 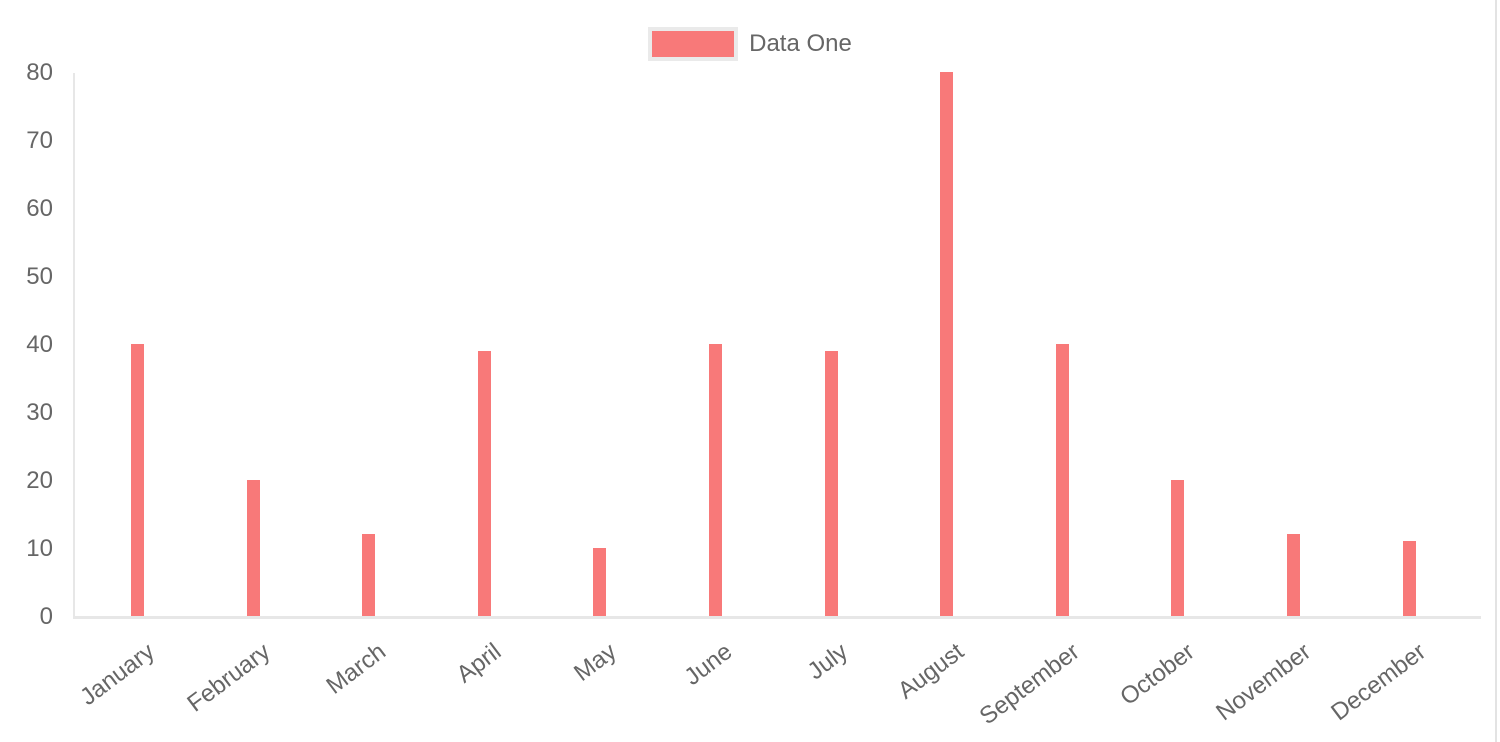 I want to click on legend-item-data-one: Data One, so click(x=750, y=44).